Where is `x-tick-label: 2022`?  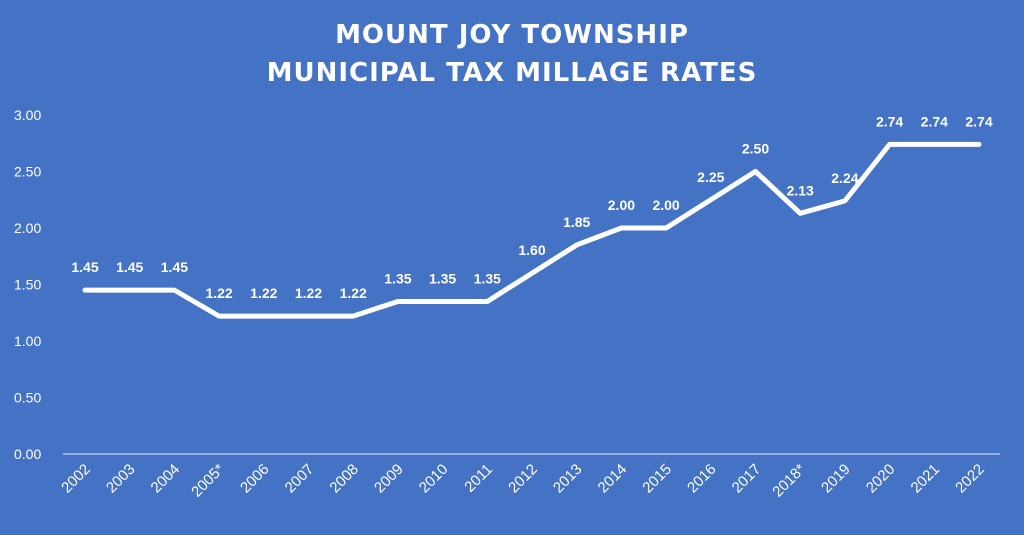 x-tick-label: 2022 is located at coordinates (970, 479).